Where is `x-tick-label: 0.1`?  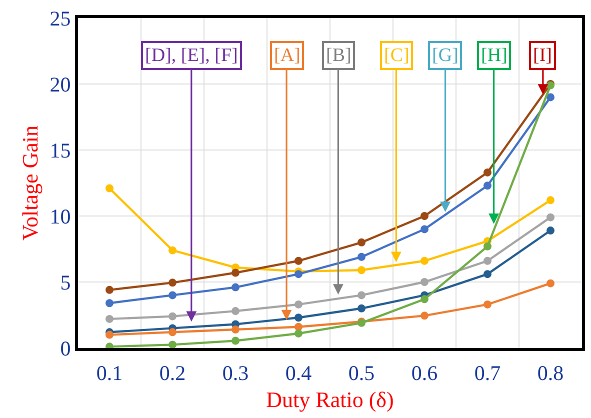 x-tick-label: 0.1 is located at coordinates (109, 373).